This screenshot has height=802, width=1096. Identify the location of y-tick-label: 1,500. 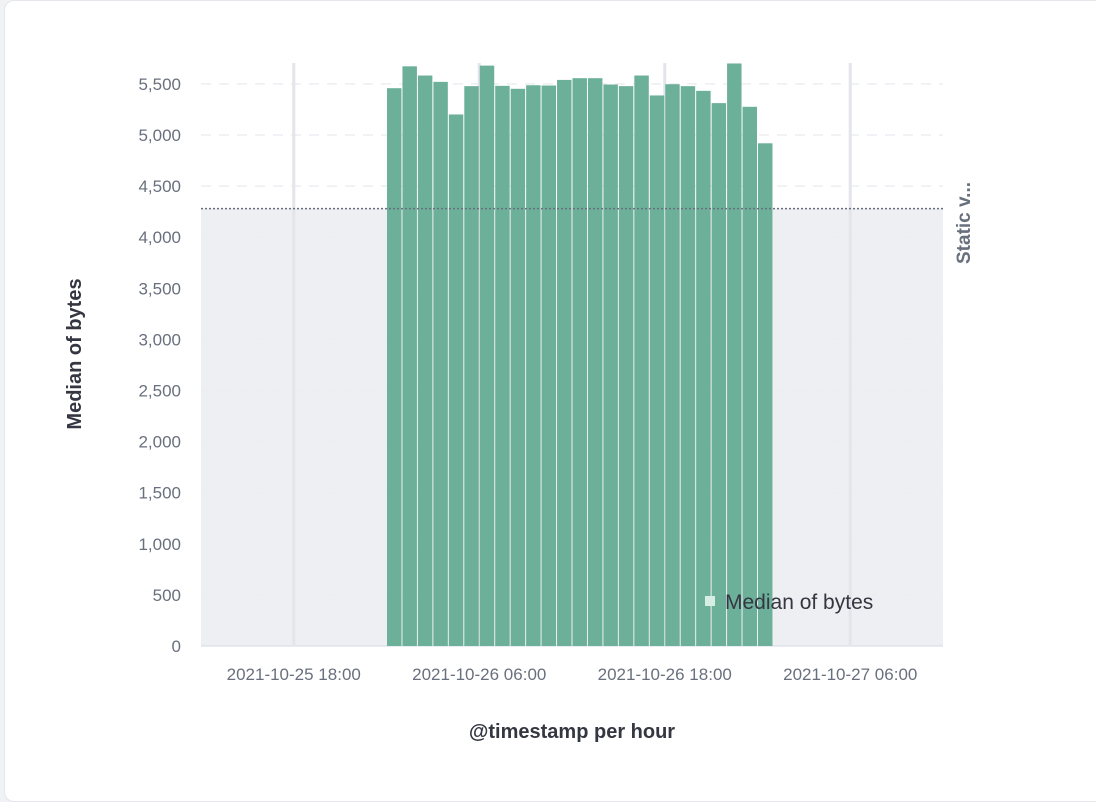
(159, 493).